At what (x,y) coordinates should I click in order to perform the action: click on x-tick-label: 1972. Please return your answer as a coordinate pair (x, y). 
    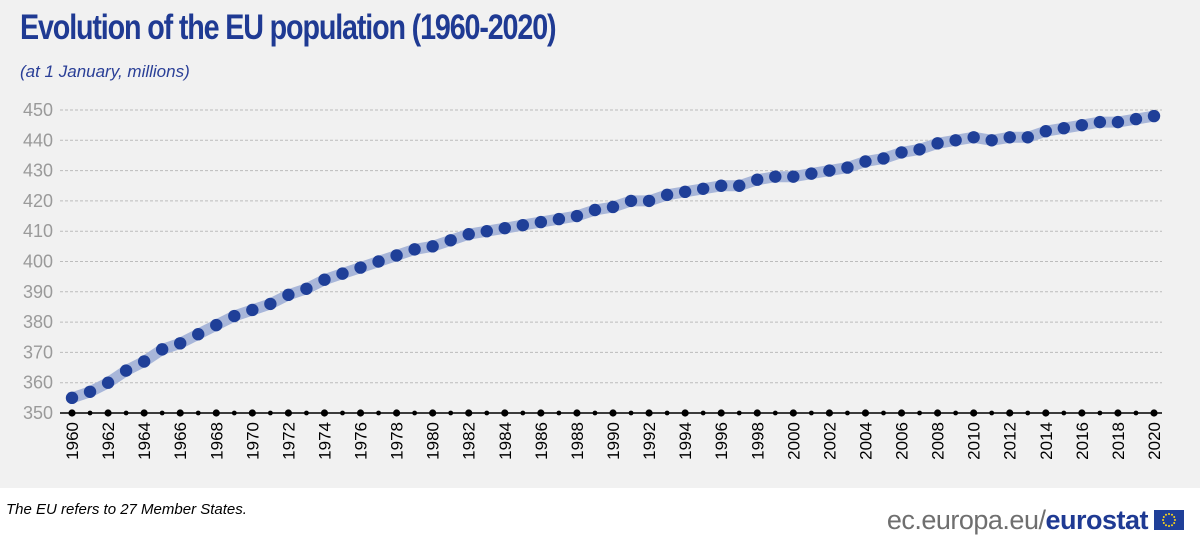
    Looking at the image, I should click on (288, 441).